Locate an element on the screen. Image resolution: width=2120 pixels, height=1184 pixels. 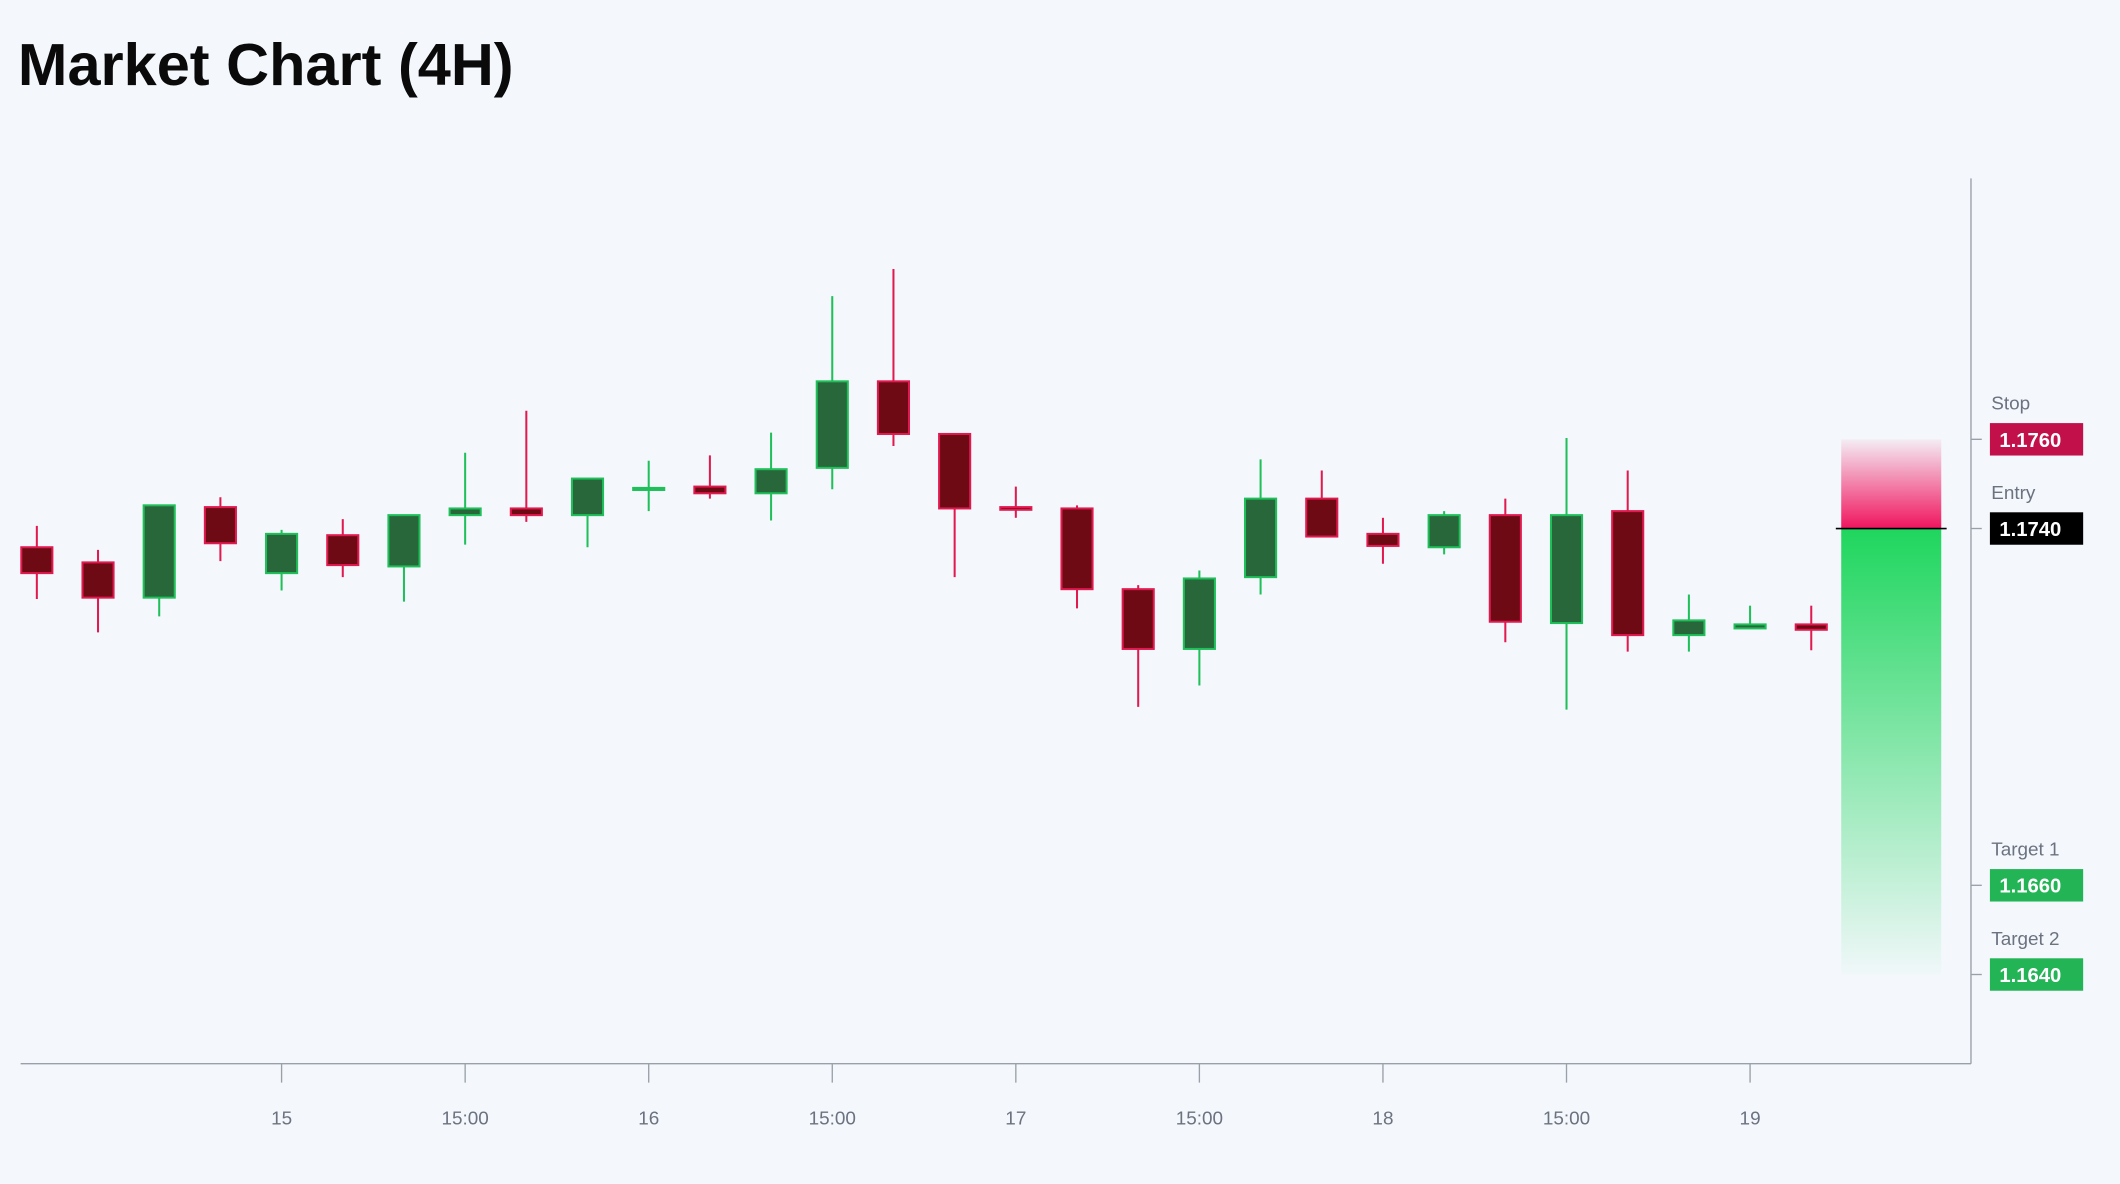
target-zone is located at coordinates (1891, 751).